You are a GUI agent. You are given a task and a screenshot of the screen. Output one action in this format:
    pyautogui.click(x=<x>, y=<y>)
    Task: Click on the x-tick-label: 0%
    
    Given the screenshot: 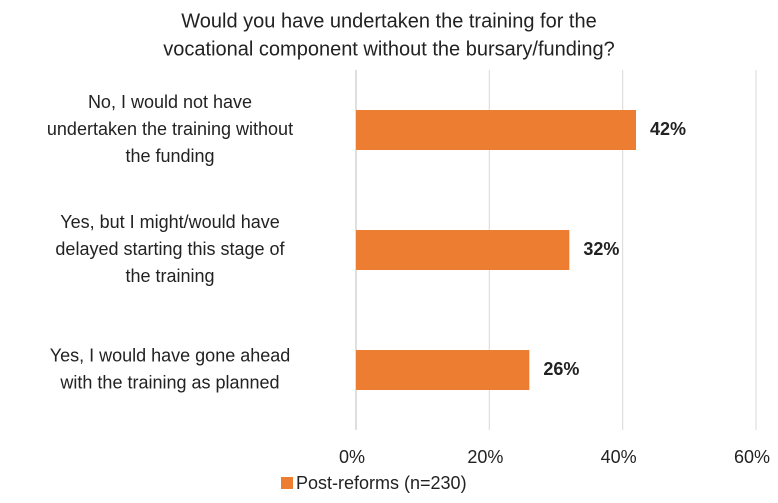 What is the action you would take?
    pyautogui.click(x=352, y=457)
    